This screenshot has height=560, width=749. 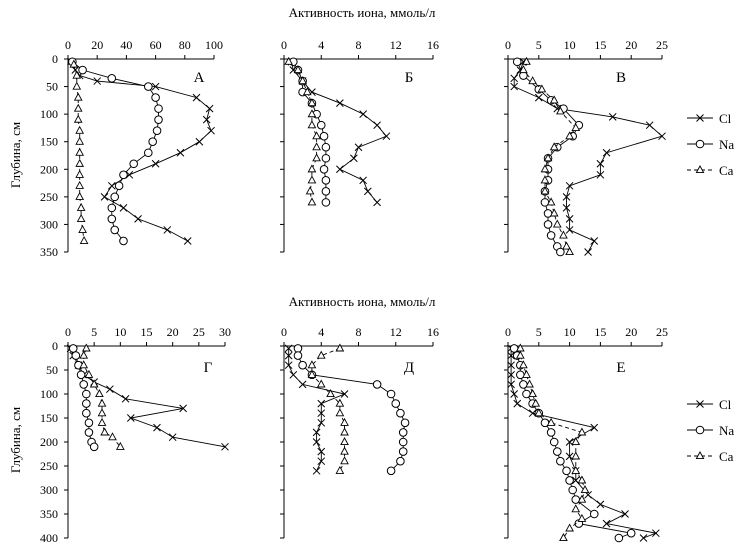 What do you see at coordinates (49, 514) in the screenshot?
I see `y-tick-label: 350` at bounding box center [49, 514].